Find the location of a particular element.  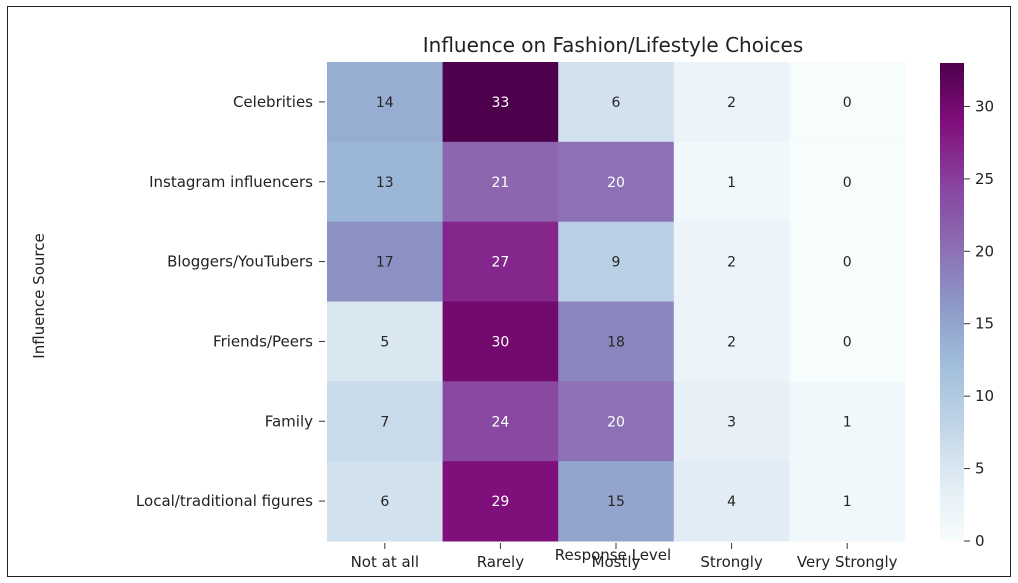

x-tick-label: Rarely is located at coordinates (501, 562).